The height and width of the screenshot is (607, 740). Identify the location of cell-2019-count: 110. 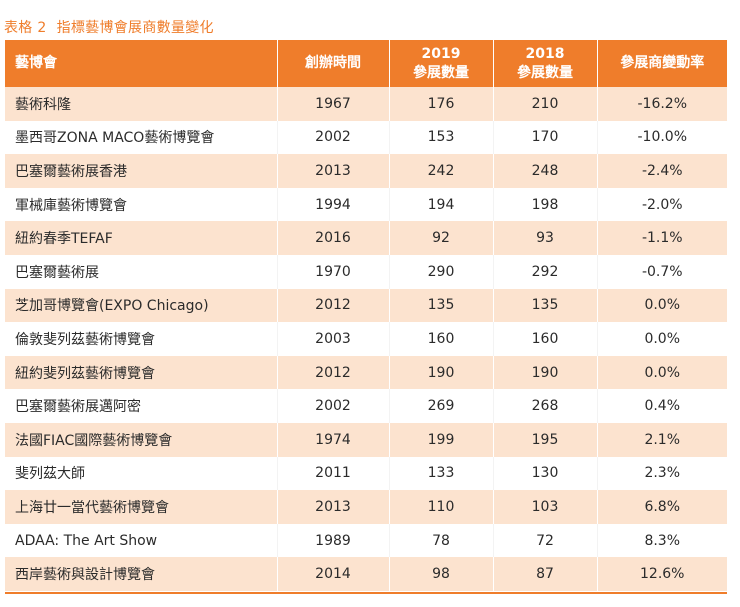
(441, 507).